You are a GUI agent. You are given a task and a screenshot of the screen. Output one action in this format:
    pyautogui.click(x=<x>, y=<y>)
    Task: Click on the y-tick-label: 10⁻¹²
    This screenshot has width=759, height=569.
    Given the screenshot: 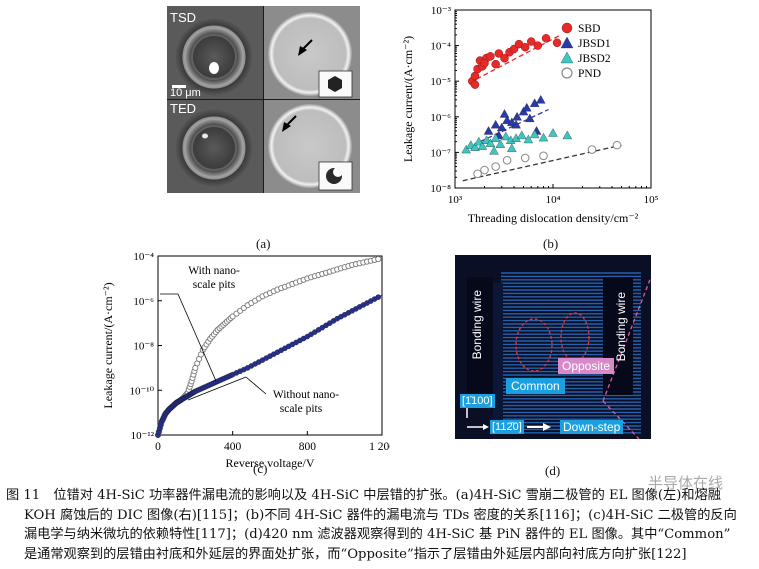 What is the action you would take?
    pyautogui.click(x=143, y=436)
    